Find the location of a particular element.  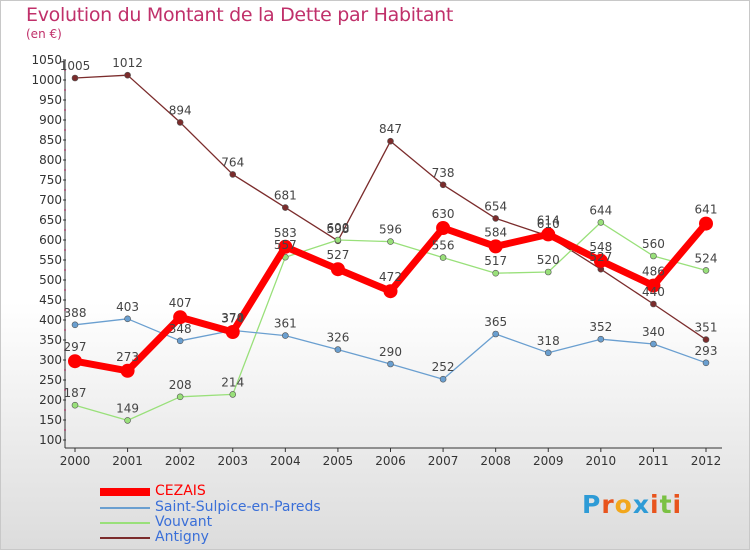

data-label: 596 is located at coordinates (390, 230).